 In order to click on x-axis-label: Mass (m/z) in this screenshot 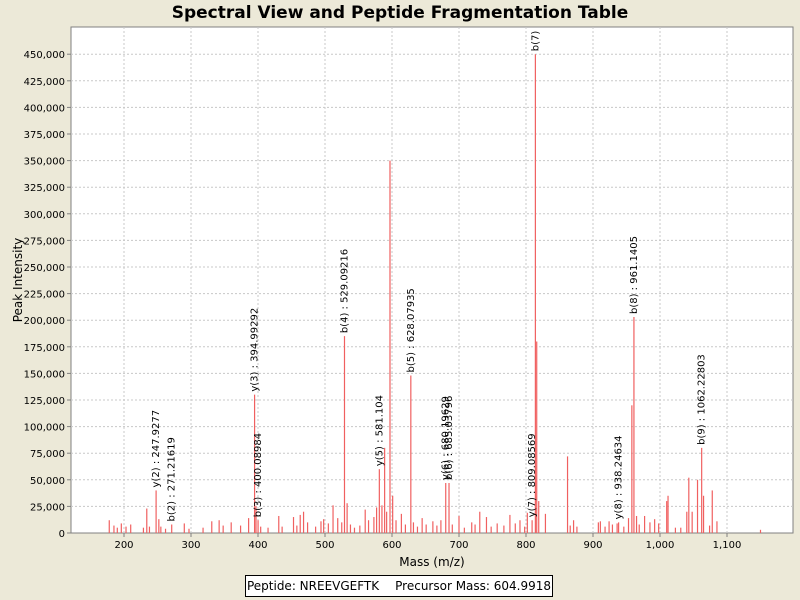, I will do `click(431, 562)`.